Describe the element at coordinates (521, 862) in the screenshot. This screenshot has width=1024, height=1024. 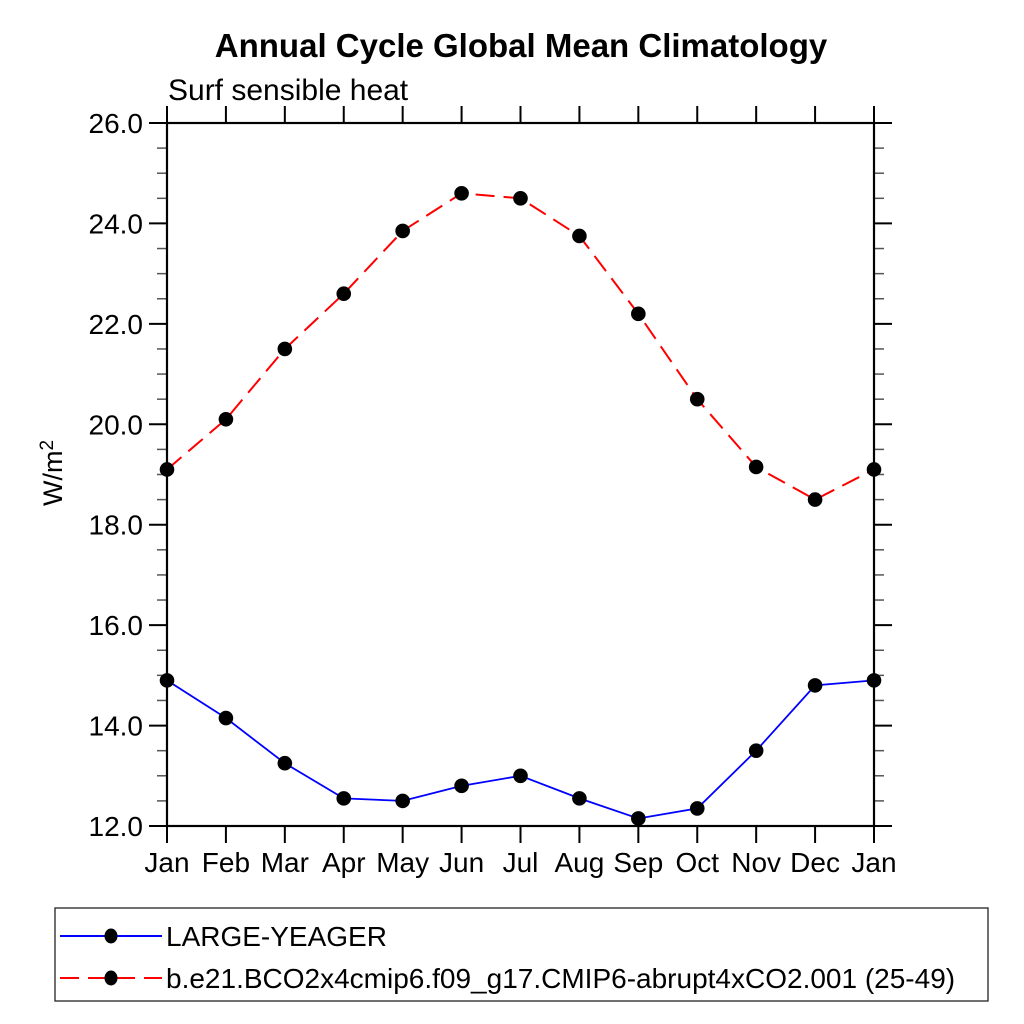
I see `x-tick-label: Jul` at that location.